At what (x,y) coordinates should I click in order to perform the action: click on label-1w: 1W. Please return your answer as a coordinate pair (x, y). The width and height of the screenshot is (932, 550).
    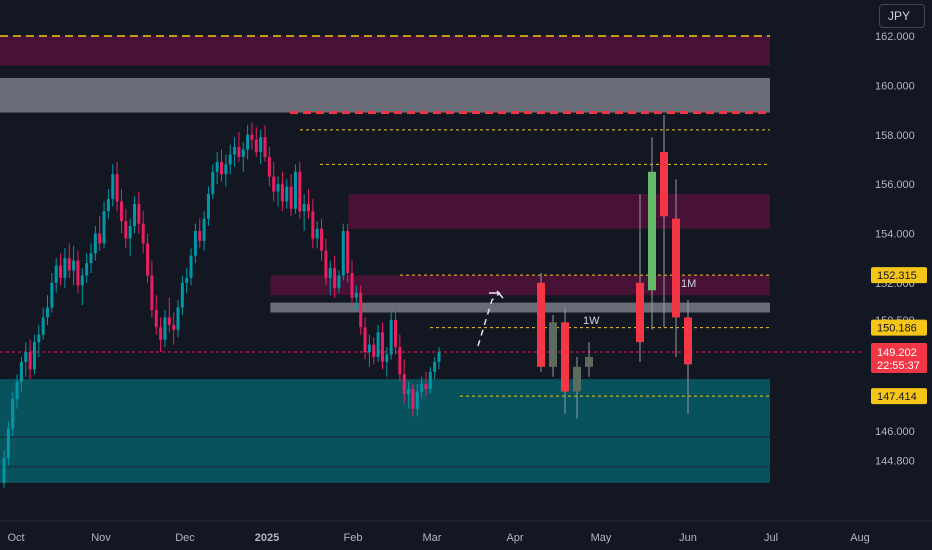
    Looking at the image, I should click on (591, 321).